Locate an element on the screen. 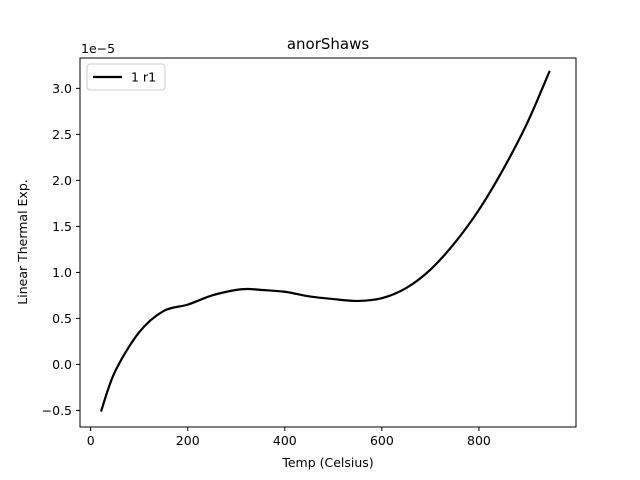  x-tick-label: 800 is located at coordinates (479, 440).